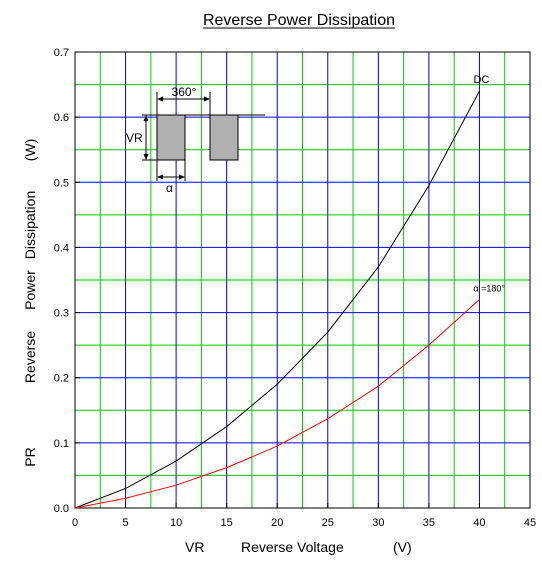 The height and width of the screenshot is (566, 542). Describe the element at coordinates (277, 523) in the screenshot. I see `x-tick-label: 20` at that location.